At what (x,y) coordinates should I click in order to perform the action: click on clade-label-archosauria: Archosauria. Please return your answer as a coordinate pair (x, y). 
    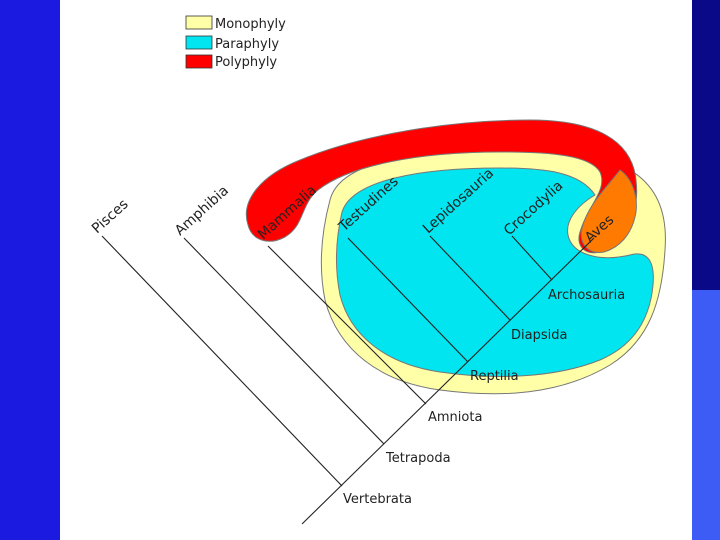
    Looking at the image, I should click on (586, 295).